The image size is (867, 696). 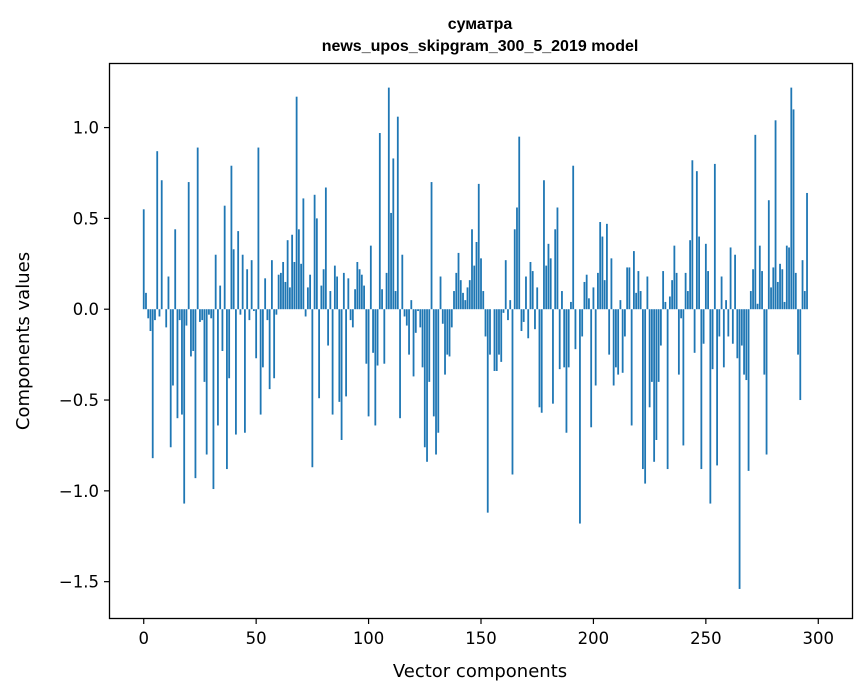 I want to click on x-tick-label: 100, so click(x=369, y=638).